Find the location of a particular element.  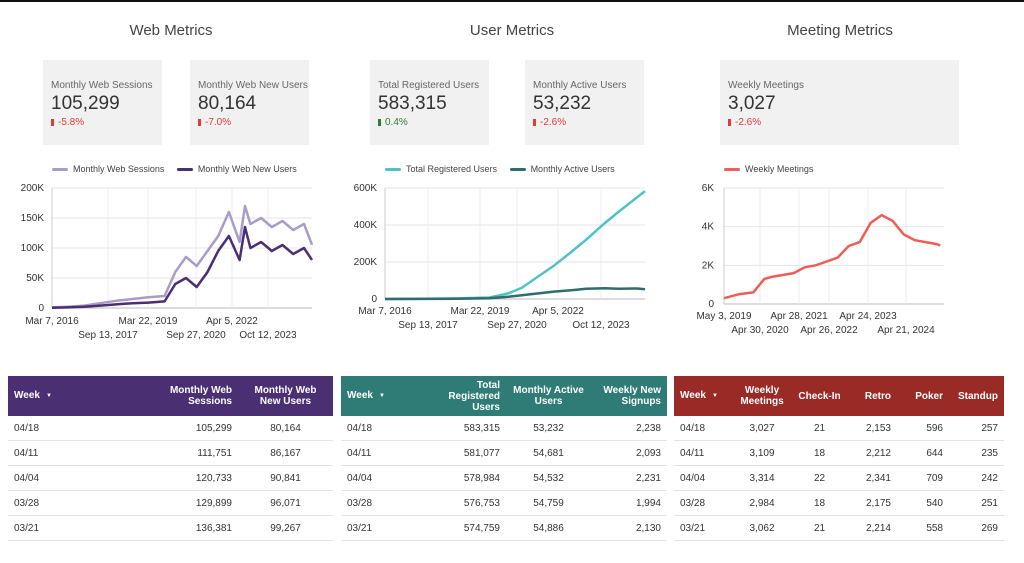

table-row: 04/04 120,733 90,841 is located at coordinates (170, 478).